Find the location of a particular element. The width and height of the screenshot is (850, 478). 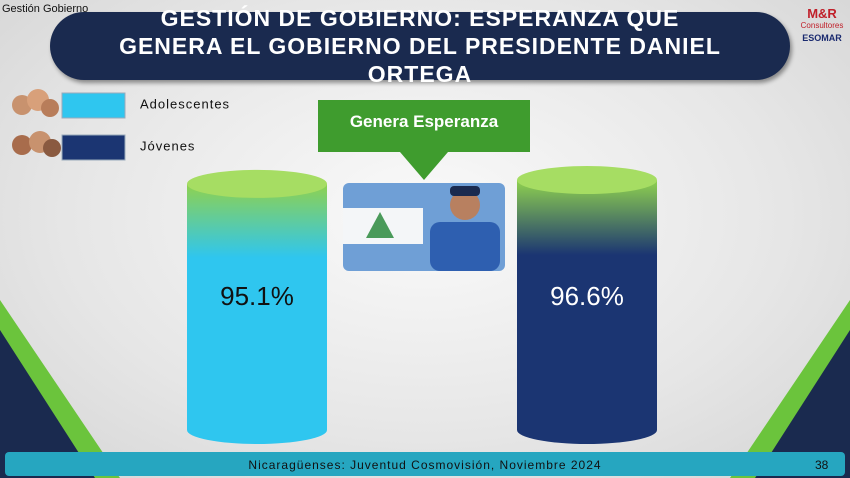

logo-assoc: ESOMAR is located at coordinates (822, 38).